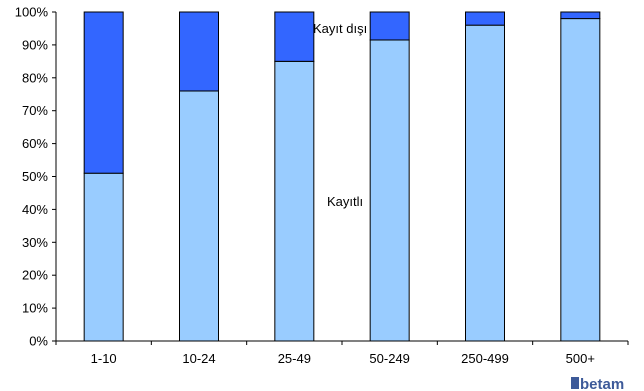 The image size is (644, 391). I want to click on y-tick-label: 80%, so click(35, 77).